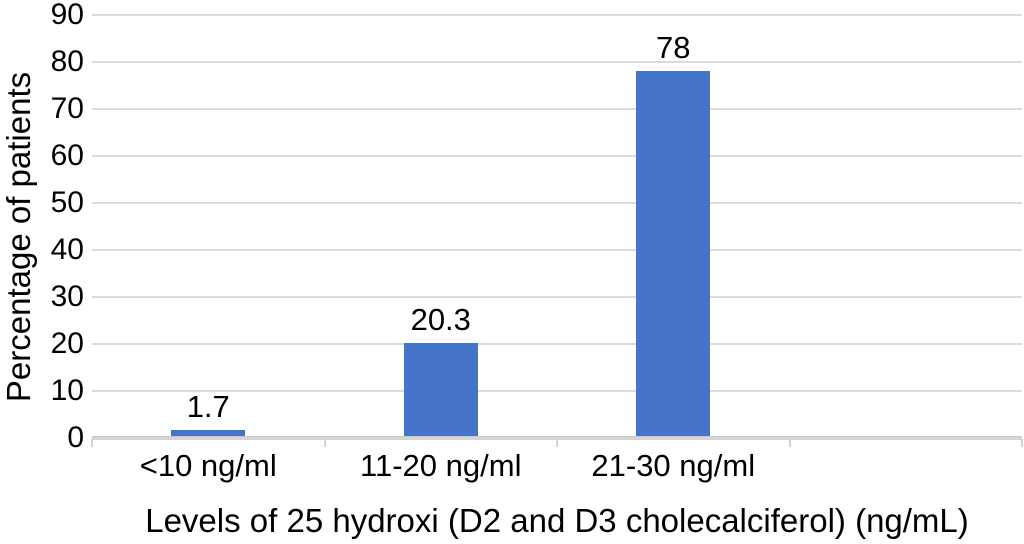 Image resolution: width=1024 pixels, height=544 pixels. Describe the element at coordinates (673, 465) in the screenshot. I see `x-tick-label: 21-30 ng/ml` at that location.